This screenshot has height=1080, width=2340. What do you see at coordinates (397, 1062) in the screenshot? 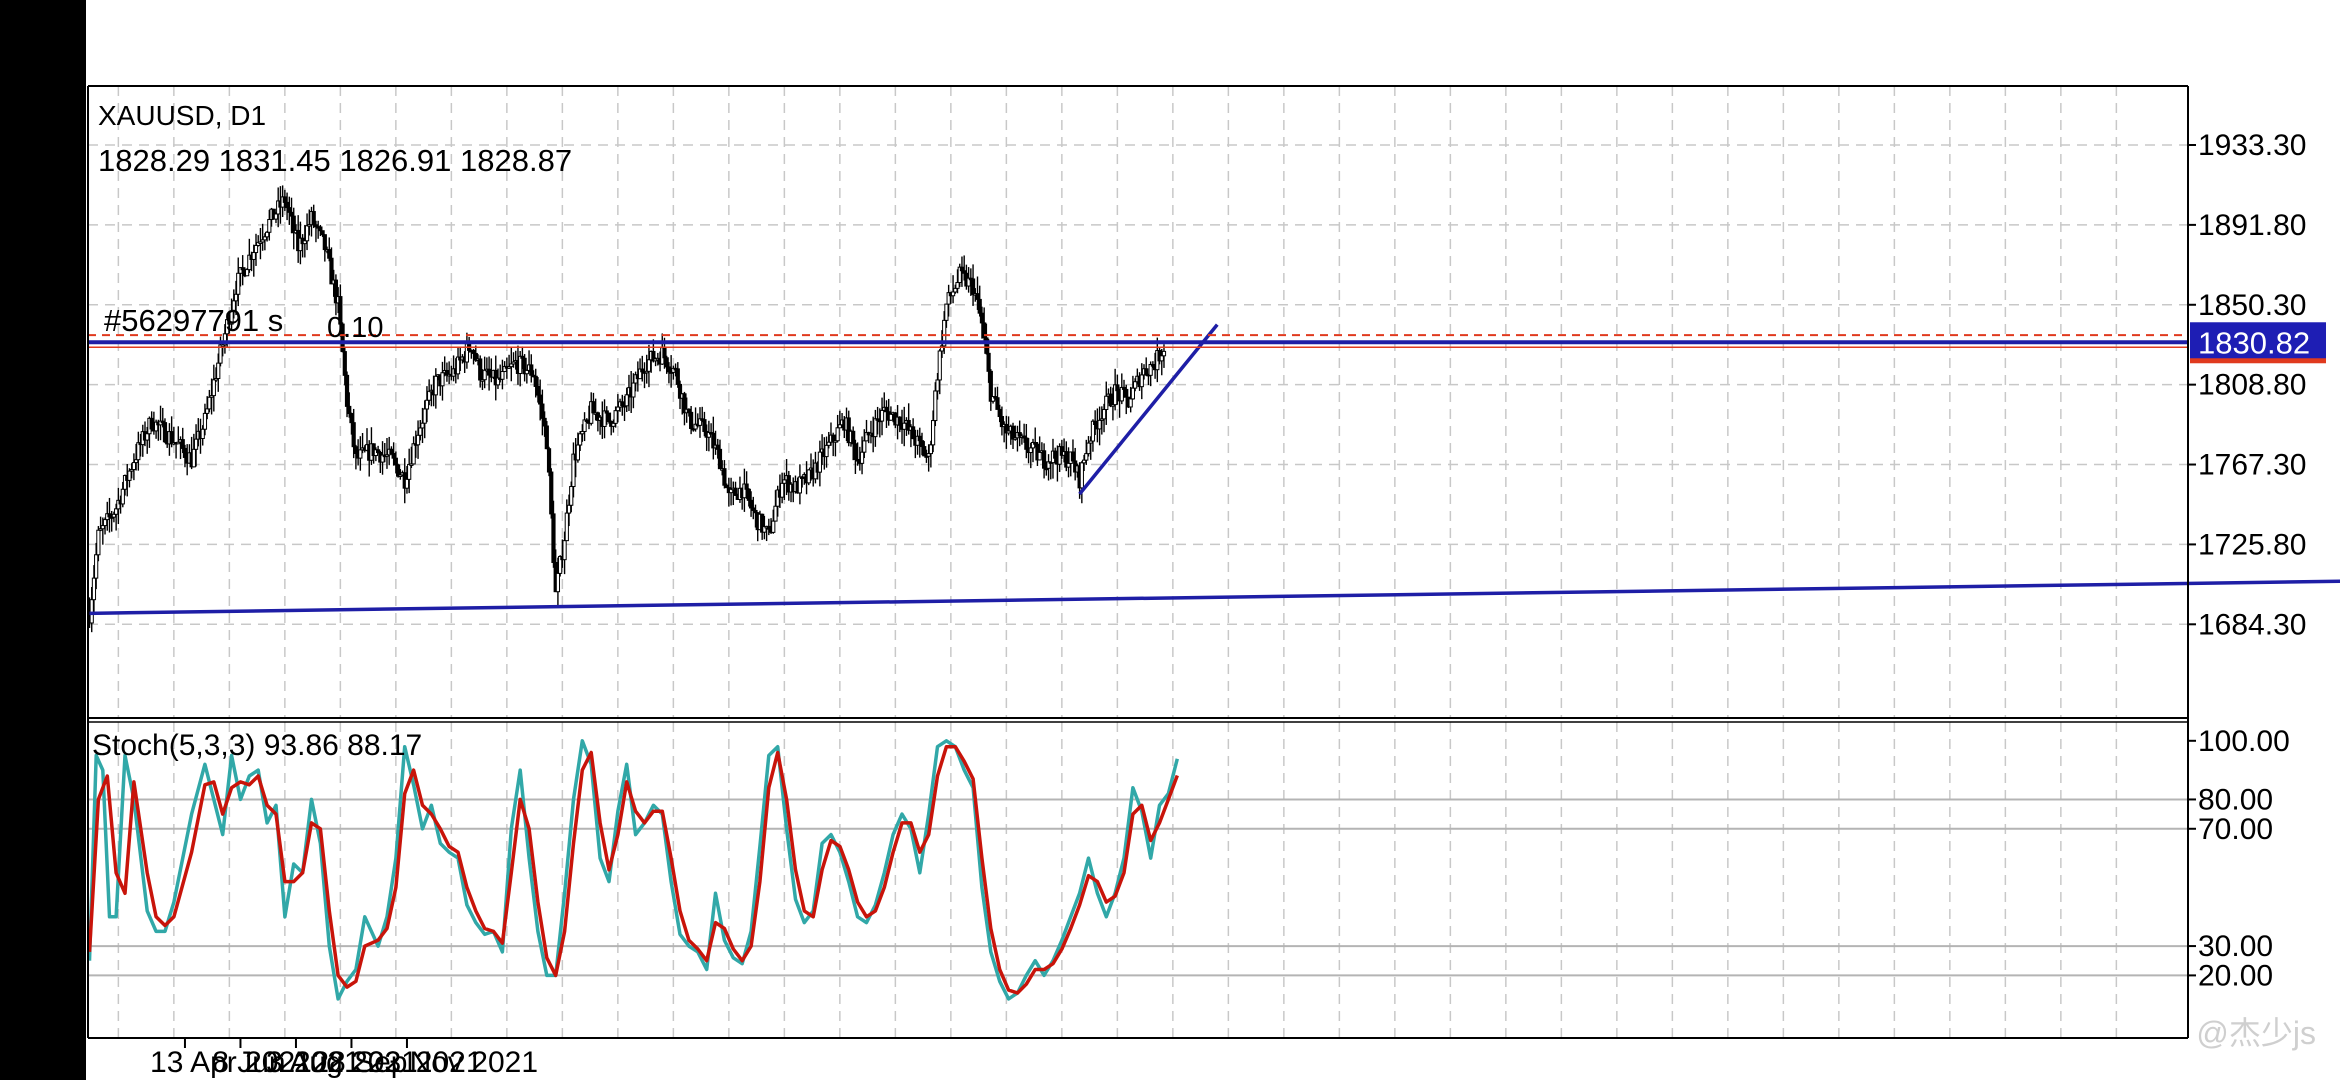
I see `date-tick-label: 28 Sep 2021` at bounding box center [397, 1062].